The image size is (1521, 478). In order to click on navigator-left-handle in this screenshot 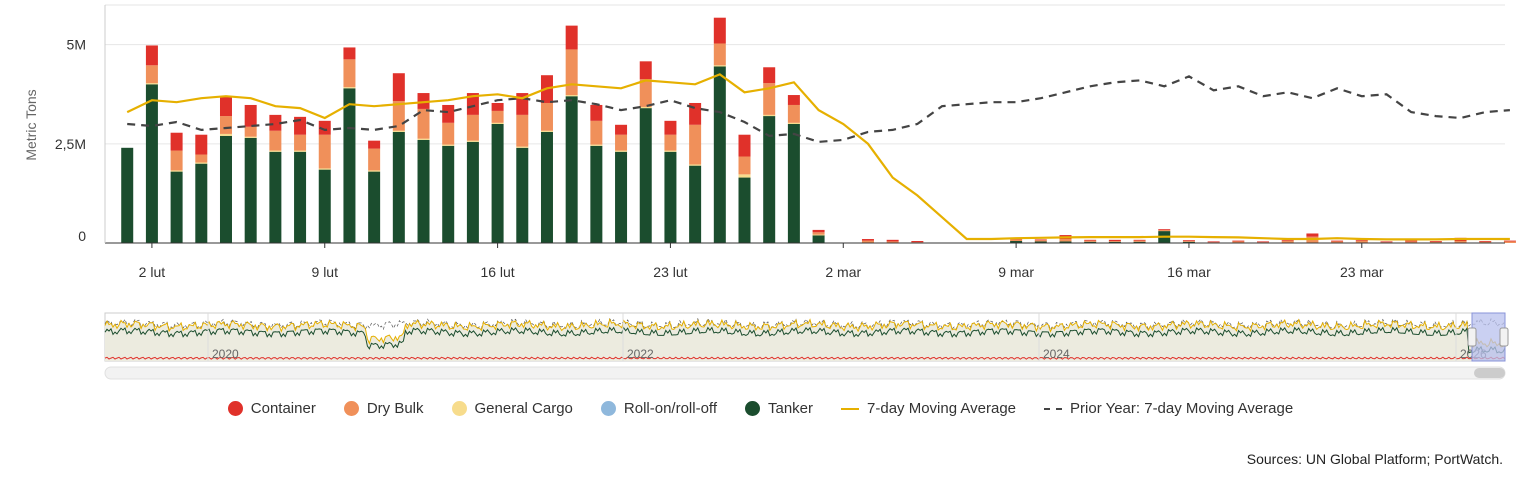, I will do `click(1472, 337)`.